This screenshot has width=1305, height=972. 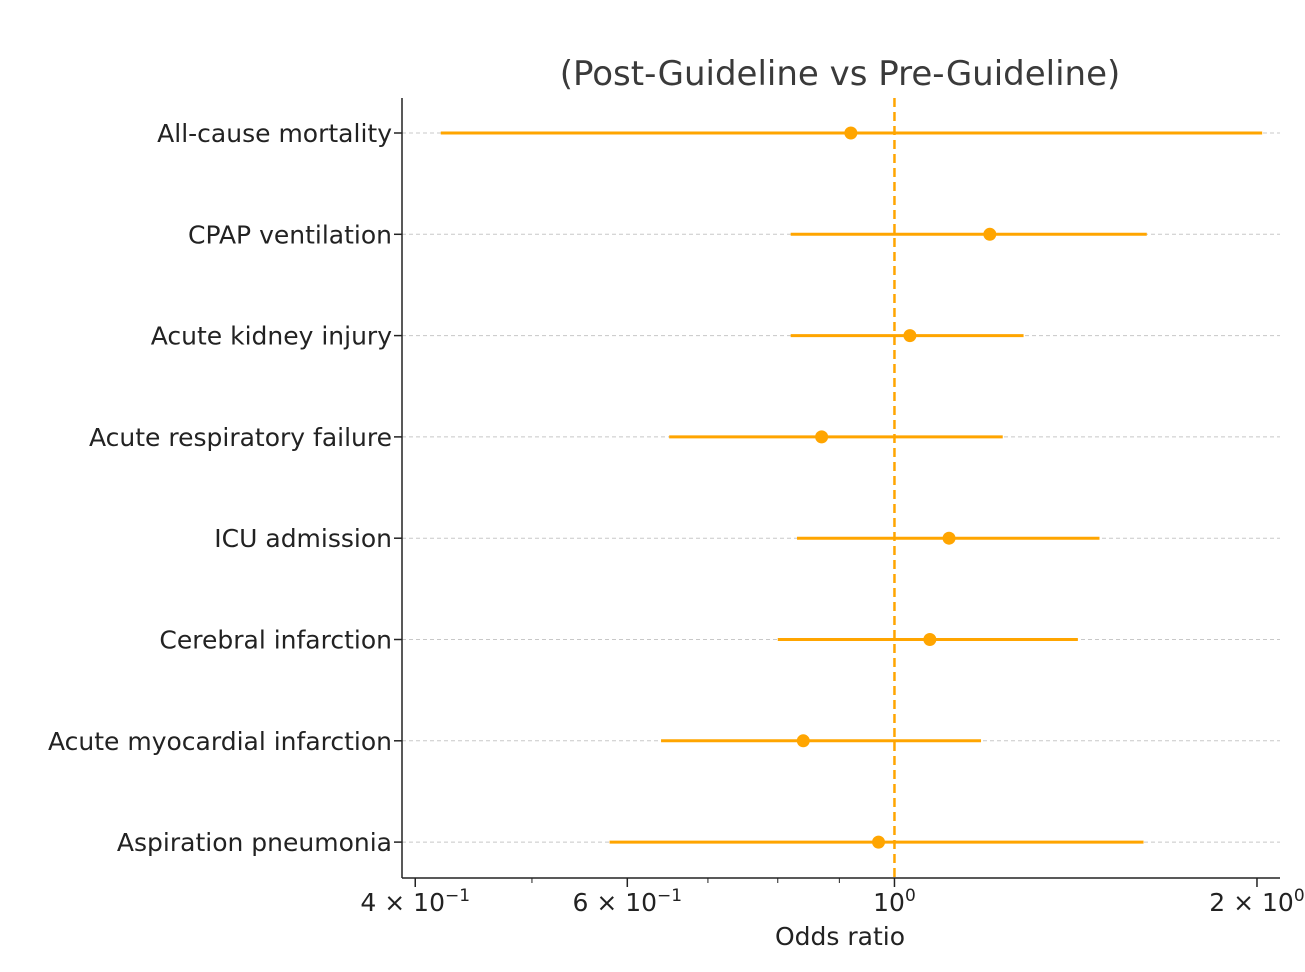 I want to click on x-tick-label: 2 × 100, so click(x=1256, y=901).